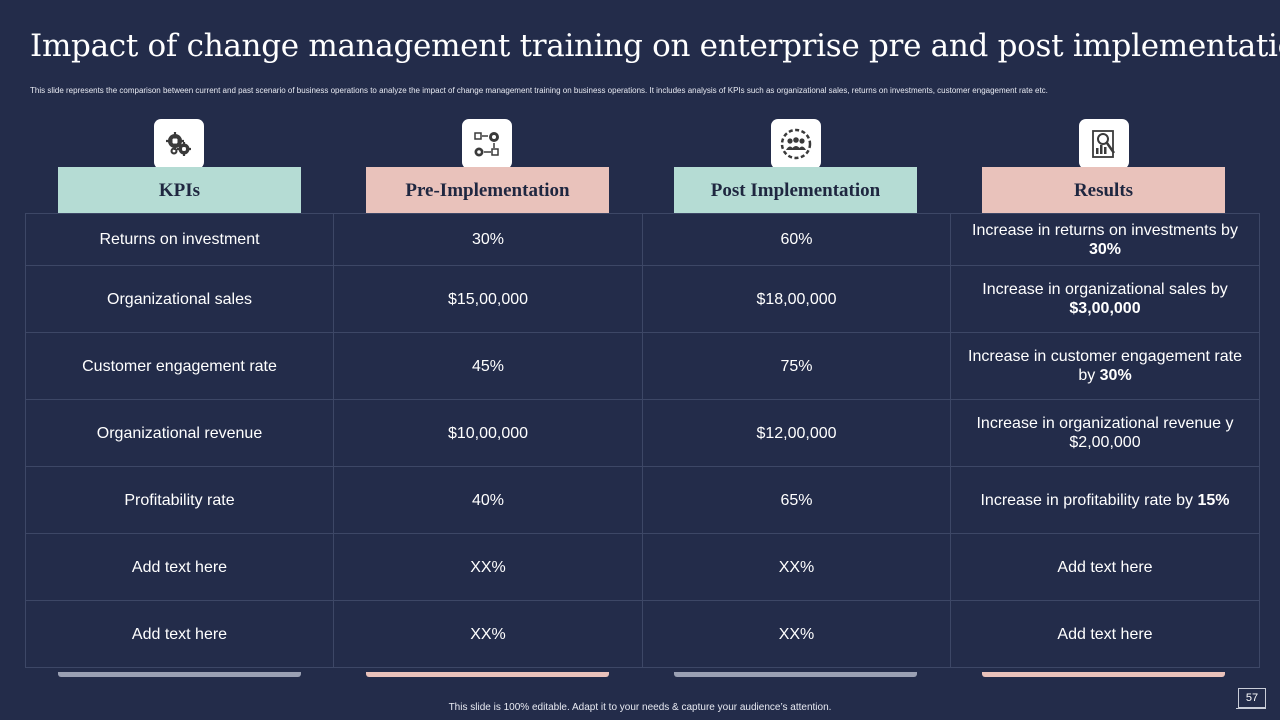 The image size is (1280, 720). Describe the element at coordinates (488, 500) in the screenshot. I see `pre-value-cell: 40%` at that location.